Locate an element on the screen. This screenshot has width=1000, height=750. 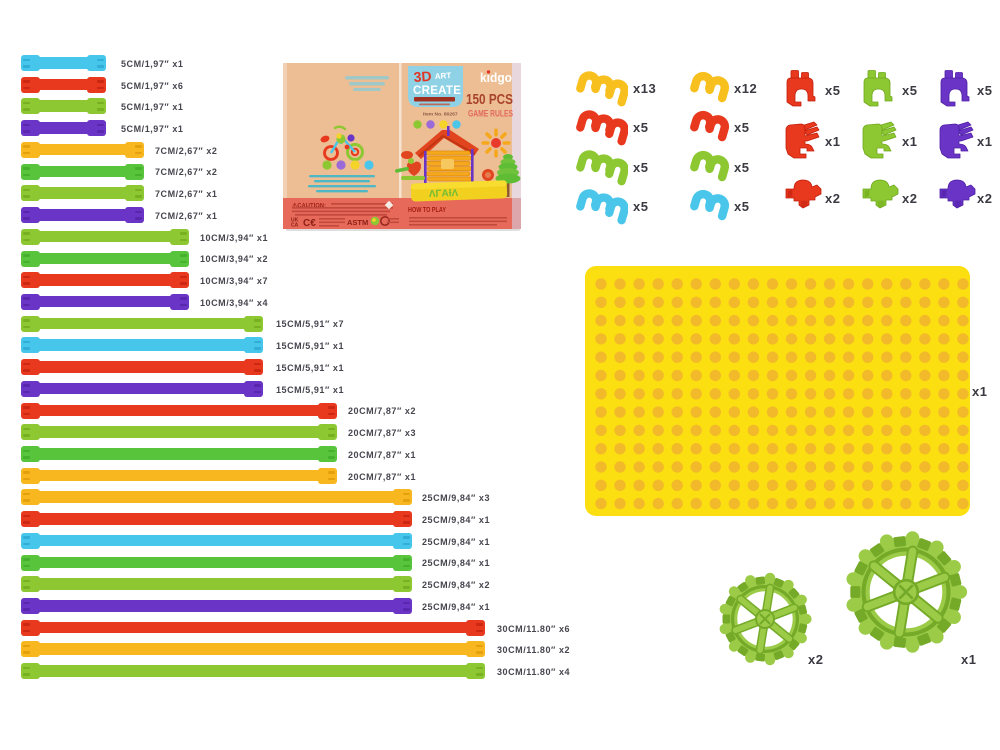
svg-text: ΛΓАƚΛ is located at coordinates (444, 194).